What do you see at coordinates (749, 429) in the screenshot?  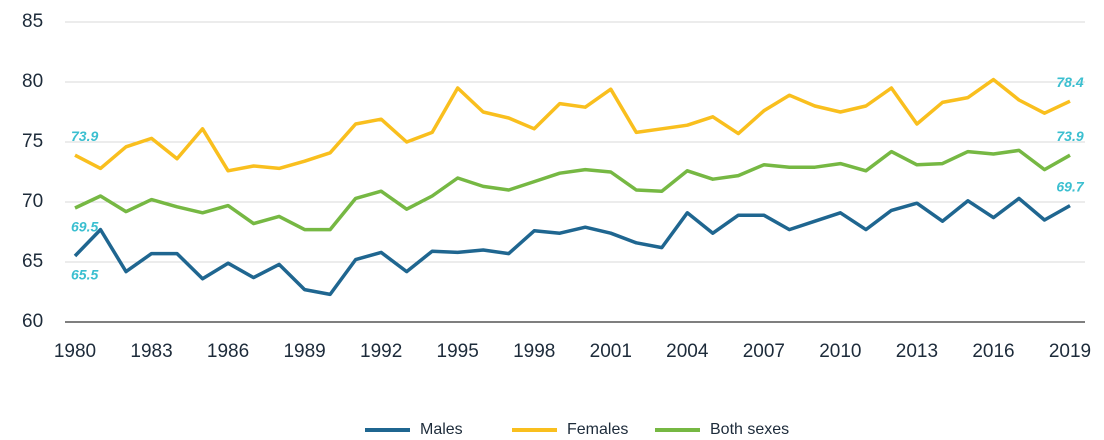 I see `legend-label: Both sexes` at bounding box center [749, 429].